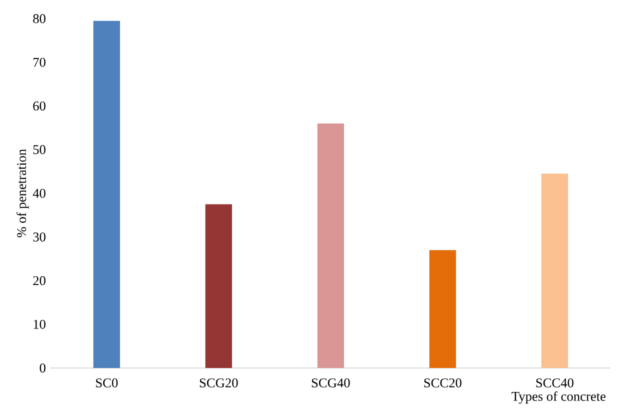 This screenshot has height=419, width=624. I want to click on y-tick-label: 50, so click(39, 149).